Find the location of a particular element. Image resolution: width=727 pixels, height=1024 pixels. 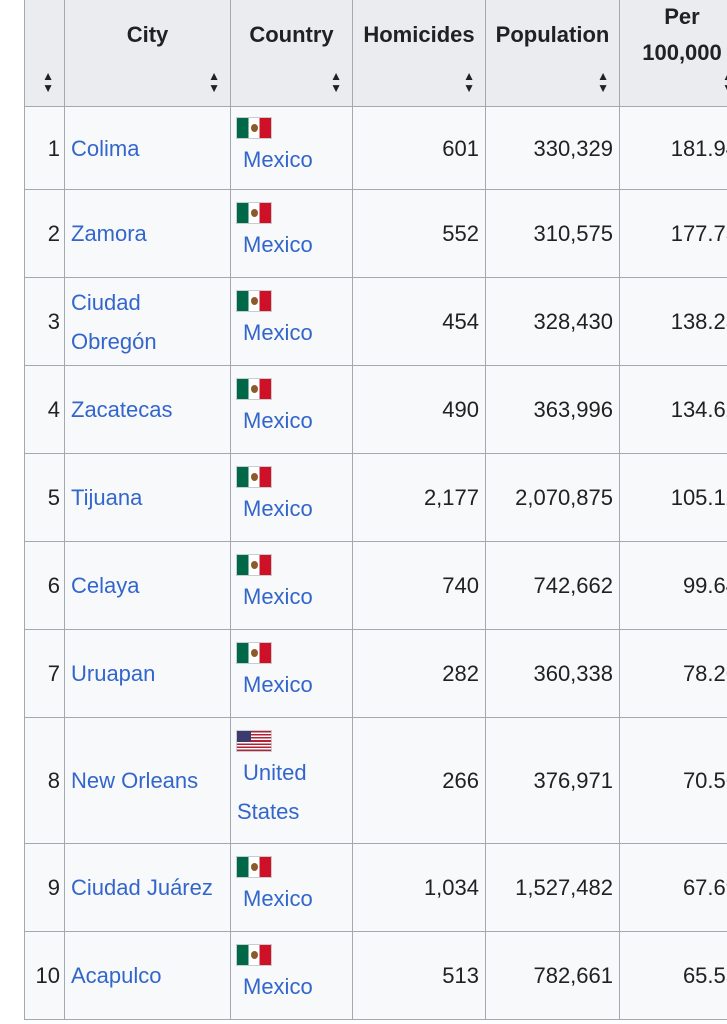

column-header-country: Country ▲ ▼ is located at coordinates (291, 53).